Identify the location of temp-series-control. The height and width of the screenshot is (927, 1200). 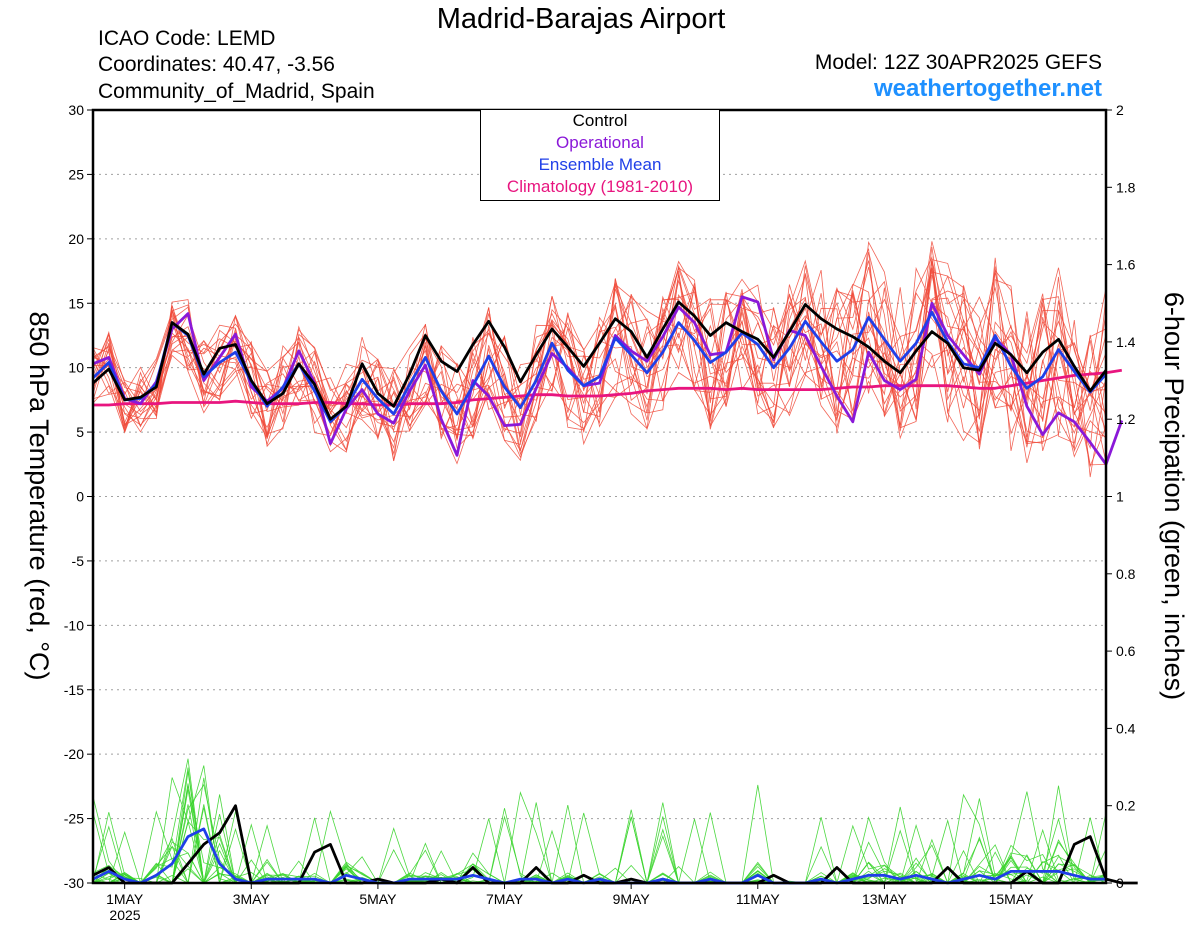
(600, 360).